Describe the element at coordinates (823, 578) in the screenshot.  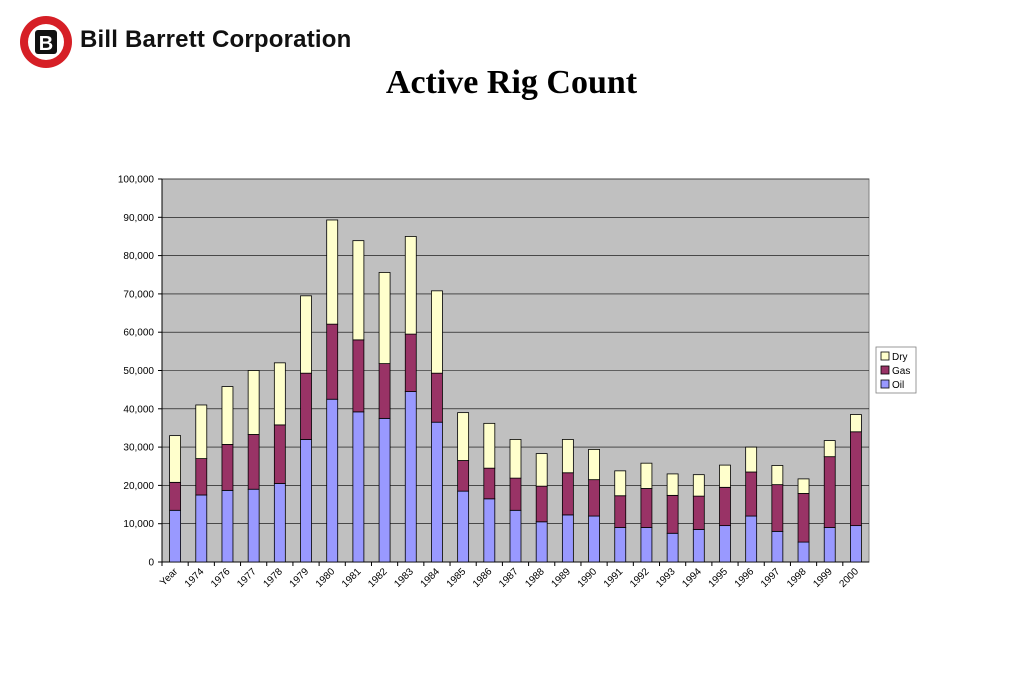
I see `x-tick-label: 1999` at that location.